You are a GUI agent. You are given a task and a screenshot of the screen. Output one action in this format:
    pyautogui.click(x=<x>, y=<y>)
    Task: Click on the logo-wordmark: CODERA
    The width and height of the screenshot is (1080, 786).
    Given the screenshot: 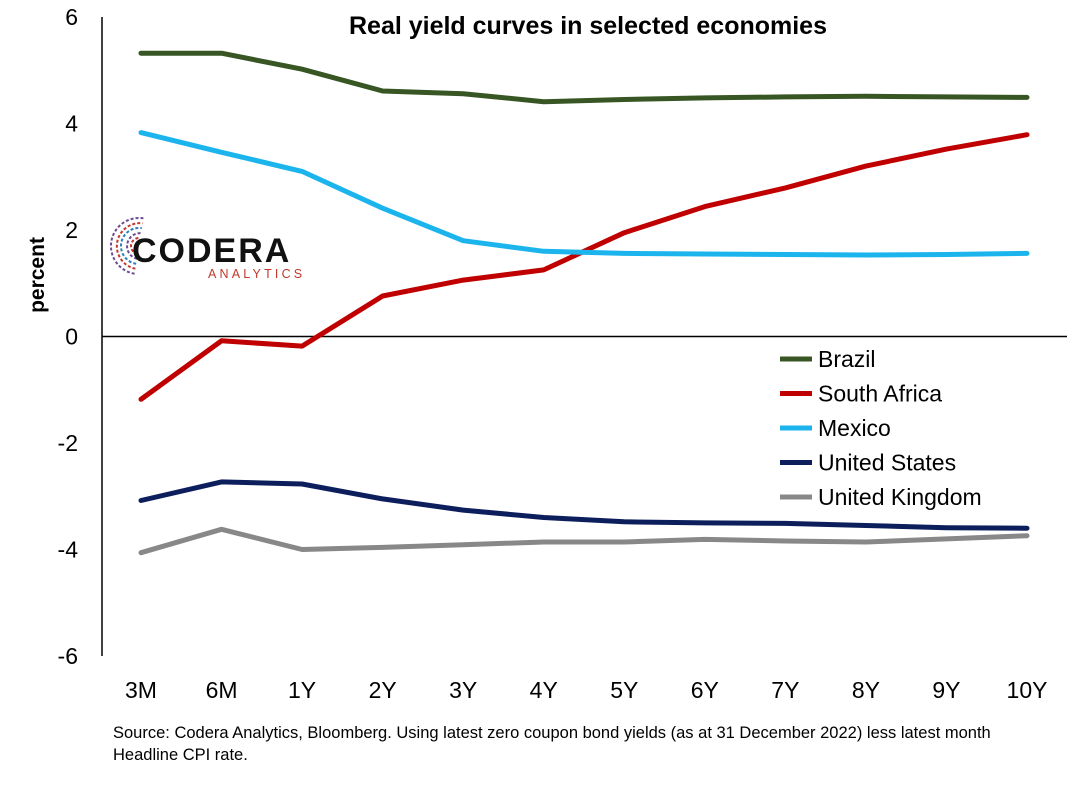 What is the action you would take?
    pyautogui.click(x=211, y=251)
    